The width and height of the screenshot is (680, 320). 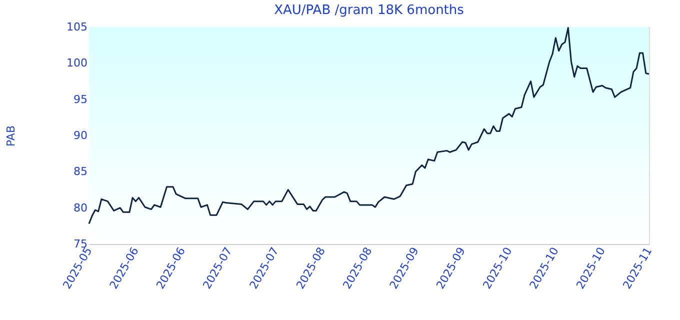 What do you see at coordinates (77, 63) in the screenshot?
I see `y-tick-label: 100` at bounding box center [77, 63].